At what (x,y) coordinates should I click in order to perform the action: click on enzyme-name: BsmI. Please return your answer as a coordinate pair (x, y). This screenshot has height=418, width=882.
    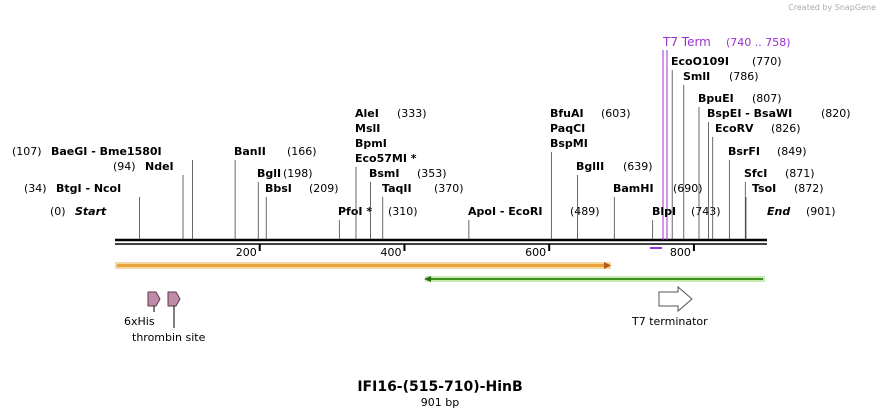
    Looking at the image, I should click on (384, 173).